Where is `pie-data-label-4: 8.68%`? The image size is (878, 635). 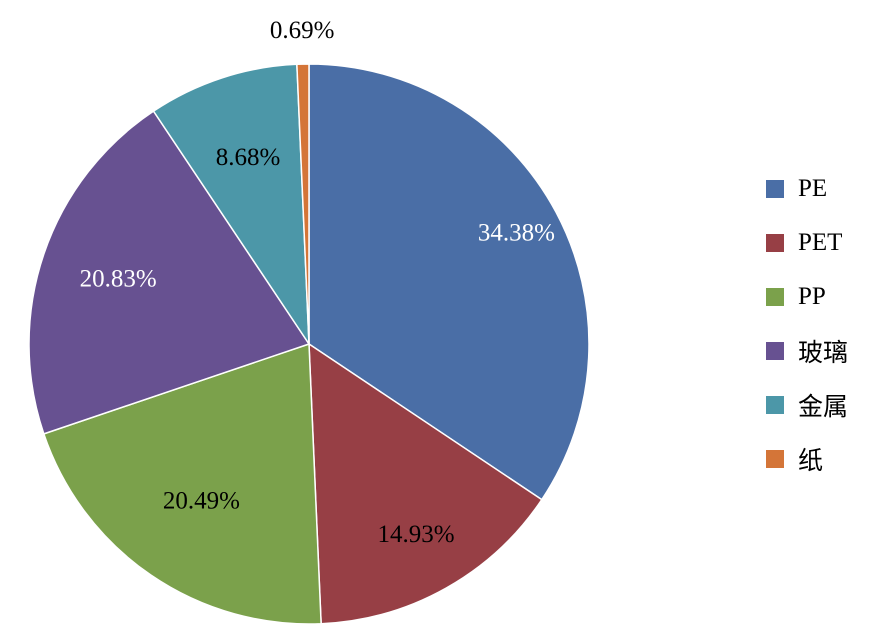 pie-data-label-4: 8.68% is located at coordinates (248, 157).